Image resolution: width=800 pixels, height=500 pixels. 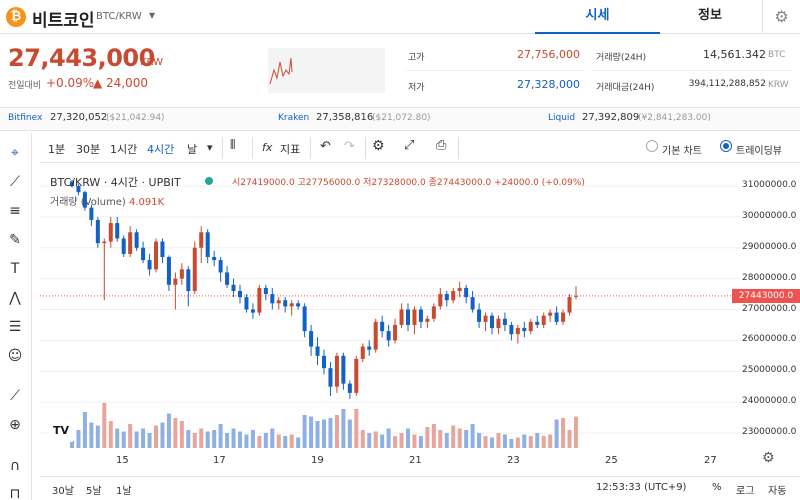 What do you see at coordinates (745, 491) in the screenshot?
I see `log-toggle: 로그` at bounding box center [745, 491].